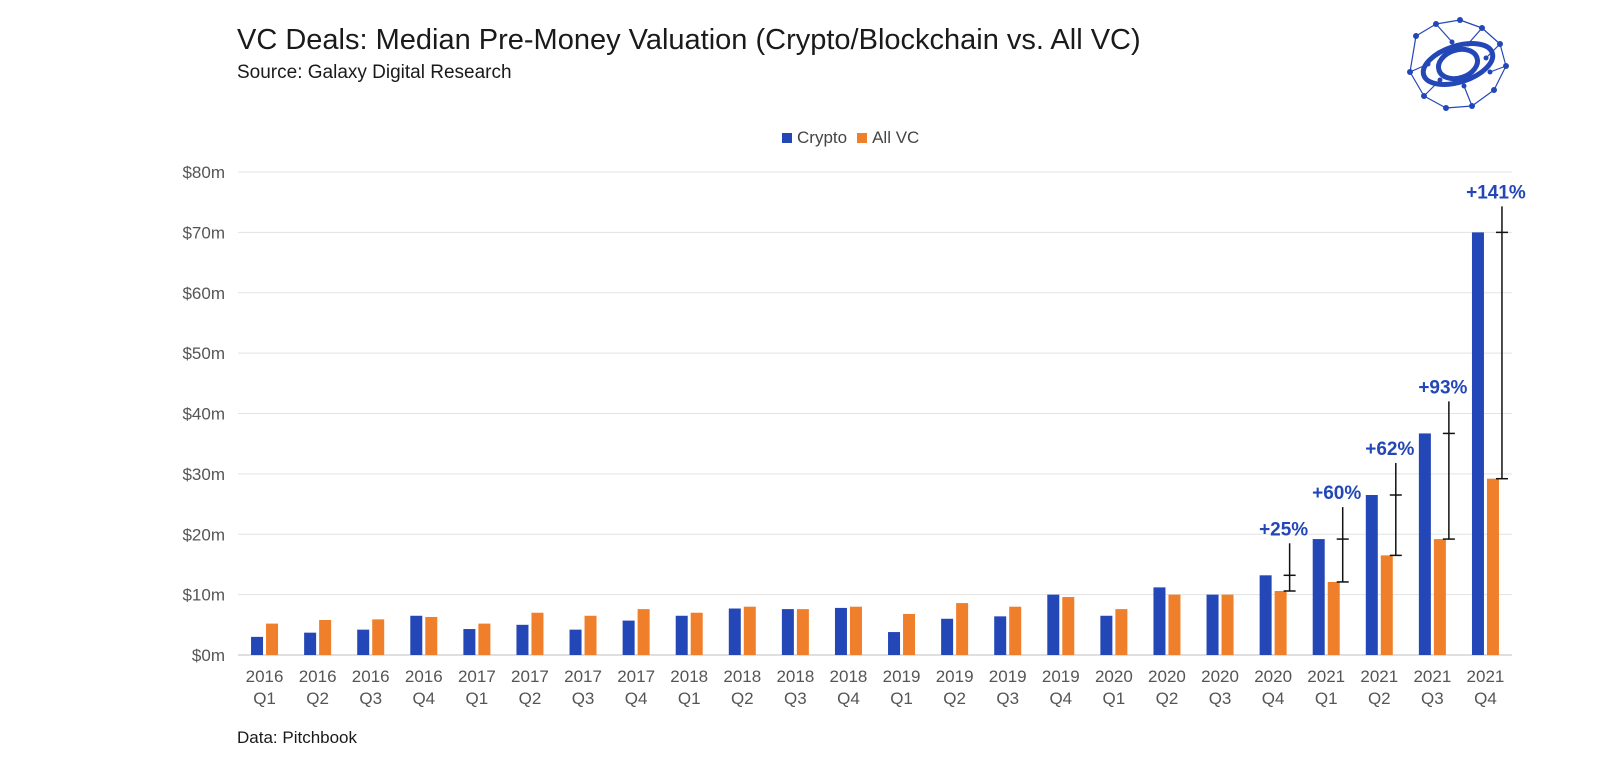 The height and width of the screenshot is (765, 1600). I want to click on annotation-label: +62%, so click(1389, 449).